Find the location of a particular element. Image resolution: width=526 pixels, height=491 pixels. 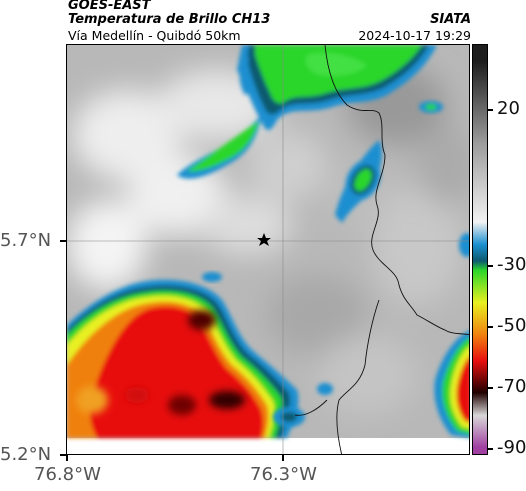

cb-label-20: 20 is located at coordinates (508, 108).